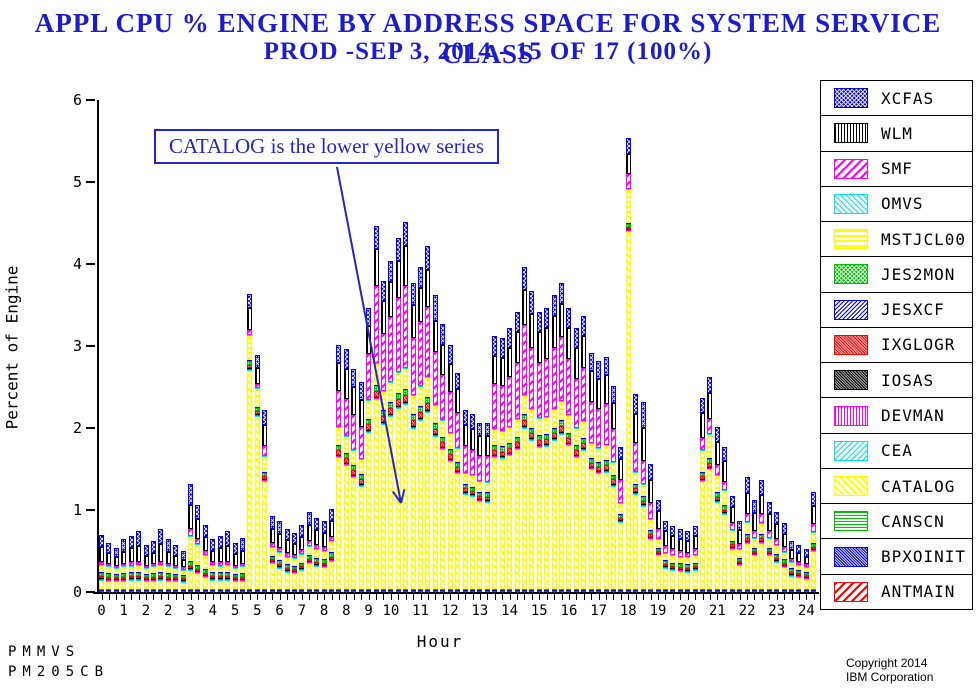 The image size is (976, 693). What do you see at coordinates (896, 273) in the screenshot?
I see `legend-row-jes2mon: JES2MON` at bounding box center [896, 273].